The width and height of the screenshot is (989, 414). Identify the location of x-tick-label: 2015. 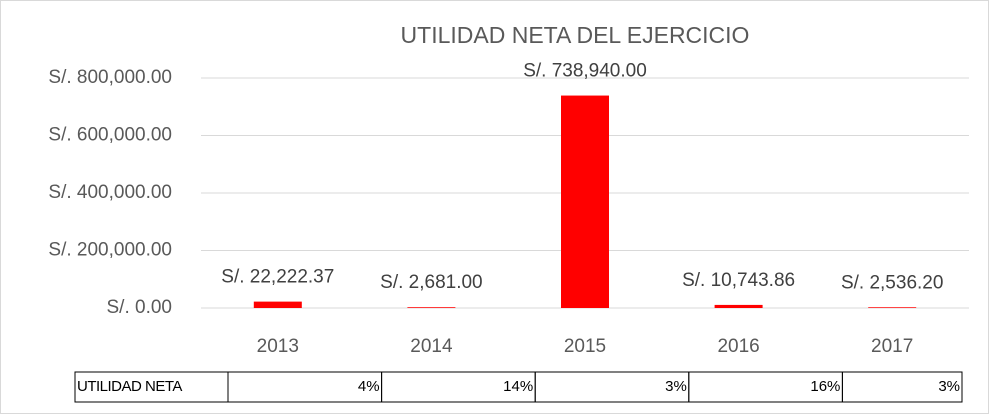
(585, 346).